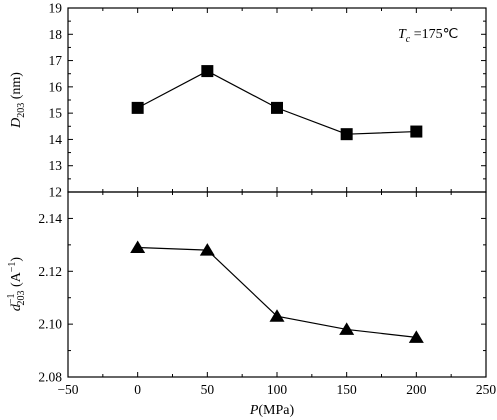  What do you see at coordinates (56, 34) in the screenshot?
I see `top-y-tick-label: 18` at bounding box center [56, 34].